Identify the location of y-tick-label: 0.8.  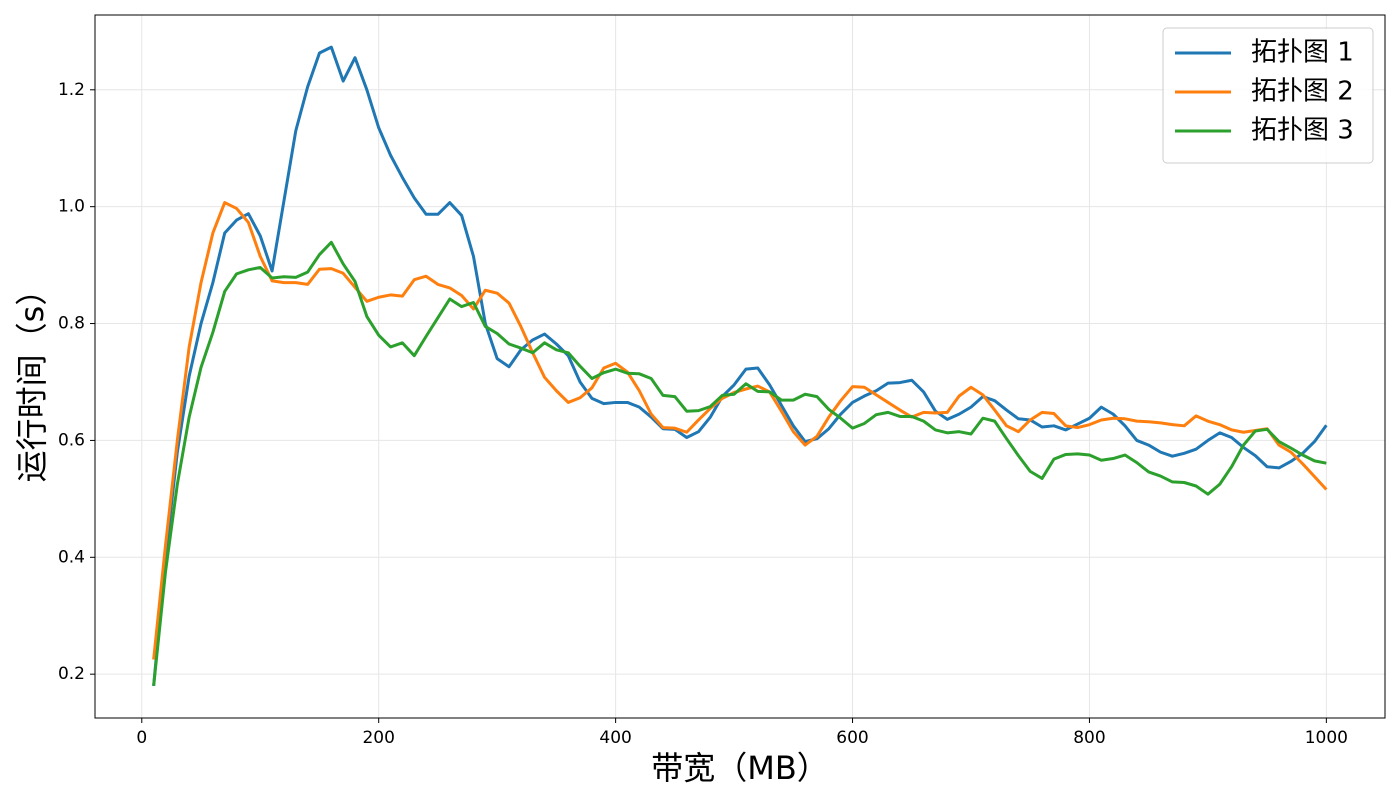
(71, 324).